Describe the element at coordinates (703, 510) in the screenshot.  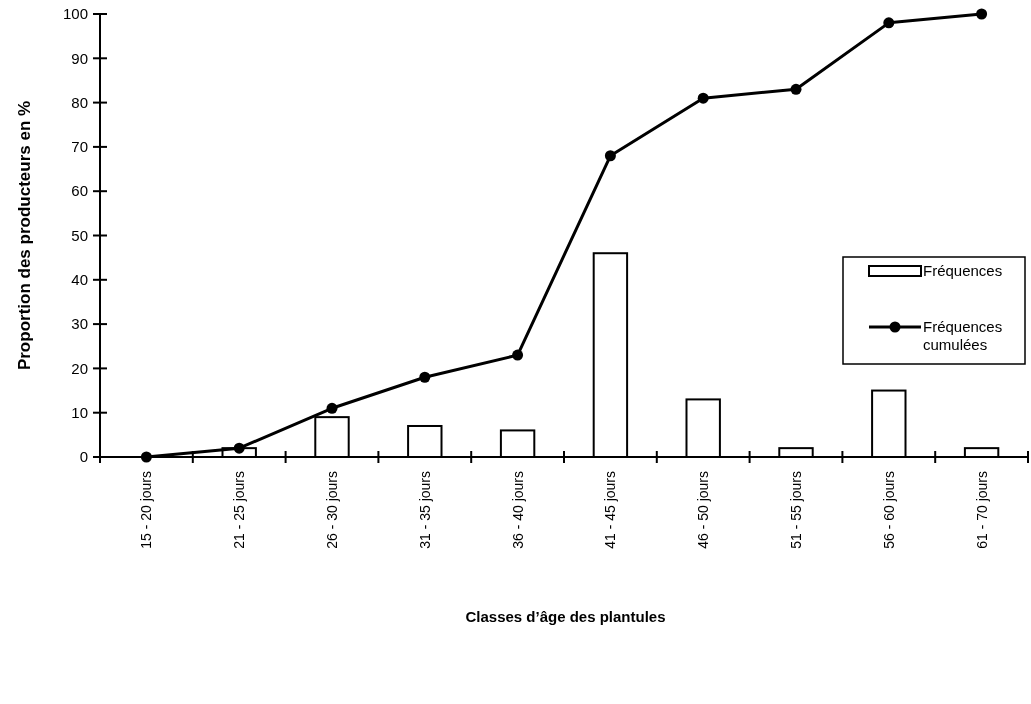
I see `x-tick-label: 46 - 50 jours` at that location.